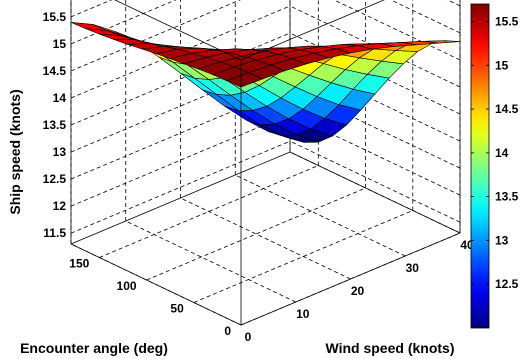 Image resolution: width=525 pixels, height=359 pixels. Describe the element at coordinates (55, 17) in the screenshot. I see `z-tick-label: 15.5` at that location.